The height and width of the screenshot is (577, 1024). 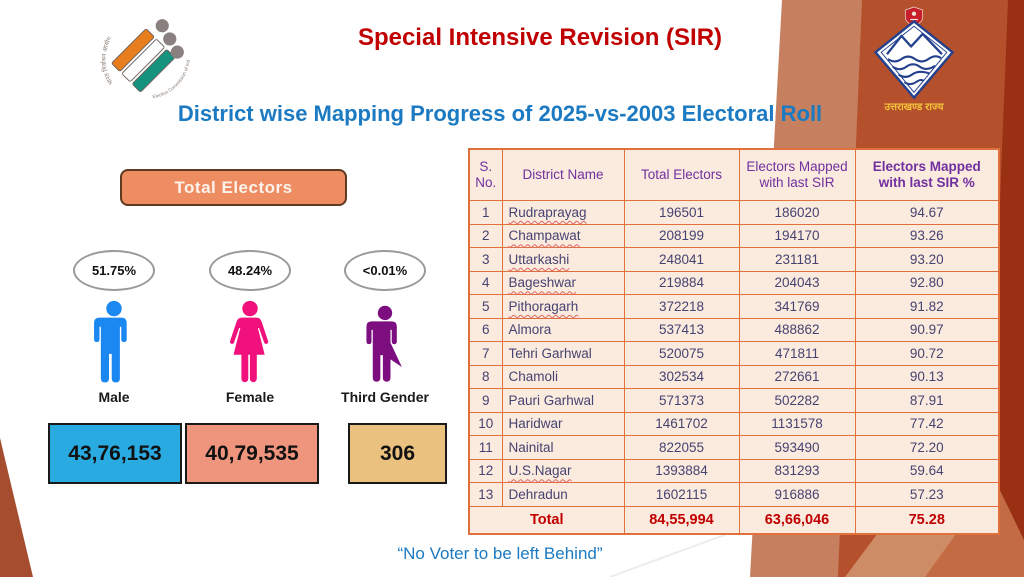 I want to click on table-row: 3 Uttarkashi 248041 231181 93.20, so click(x=734, y=259).